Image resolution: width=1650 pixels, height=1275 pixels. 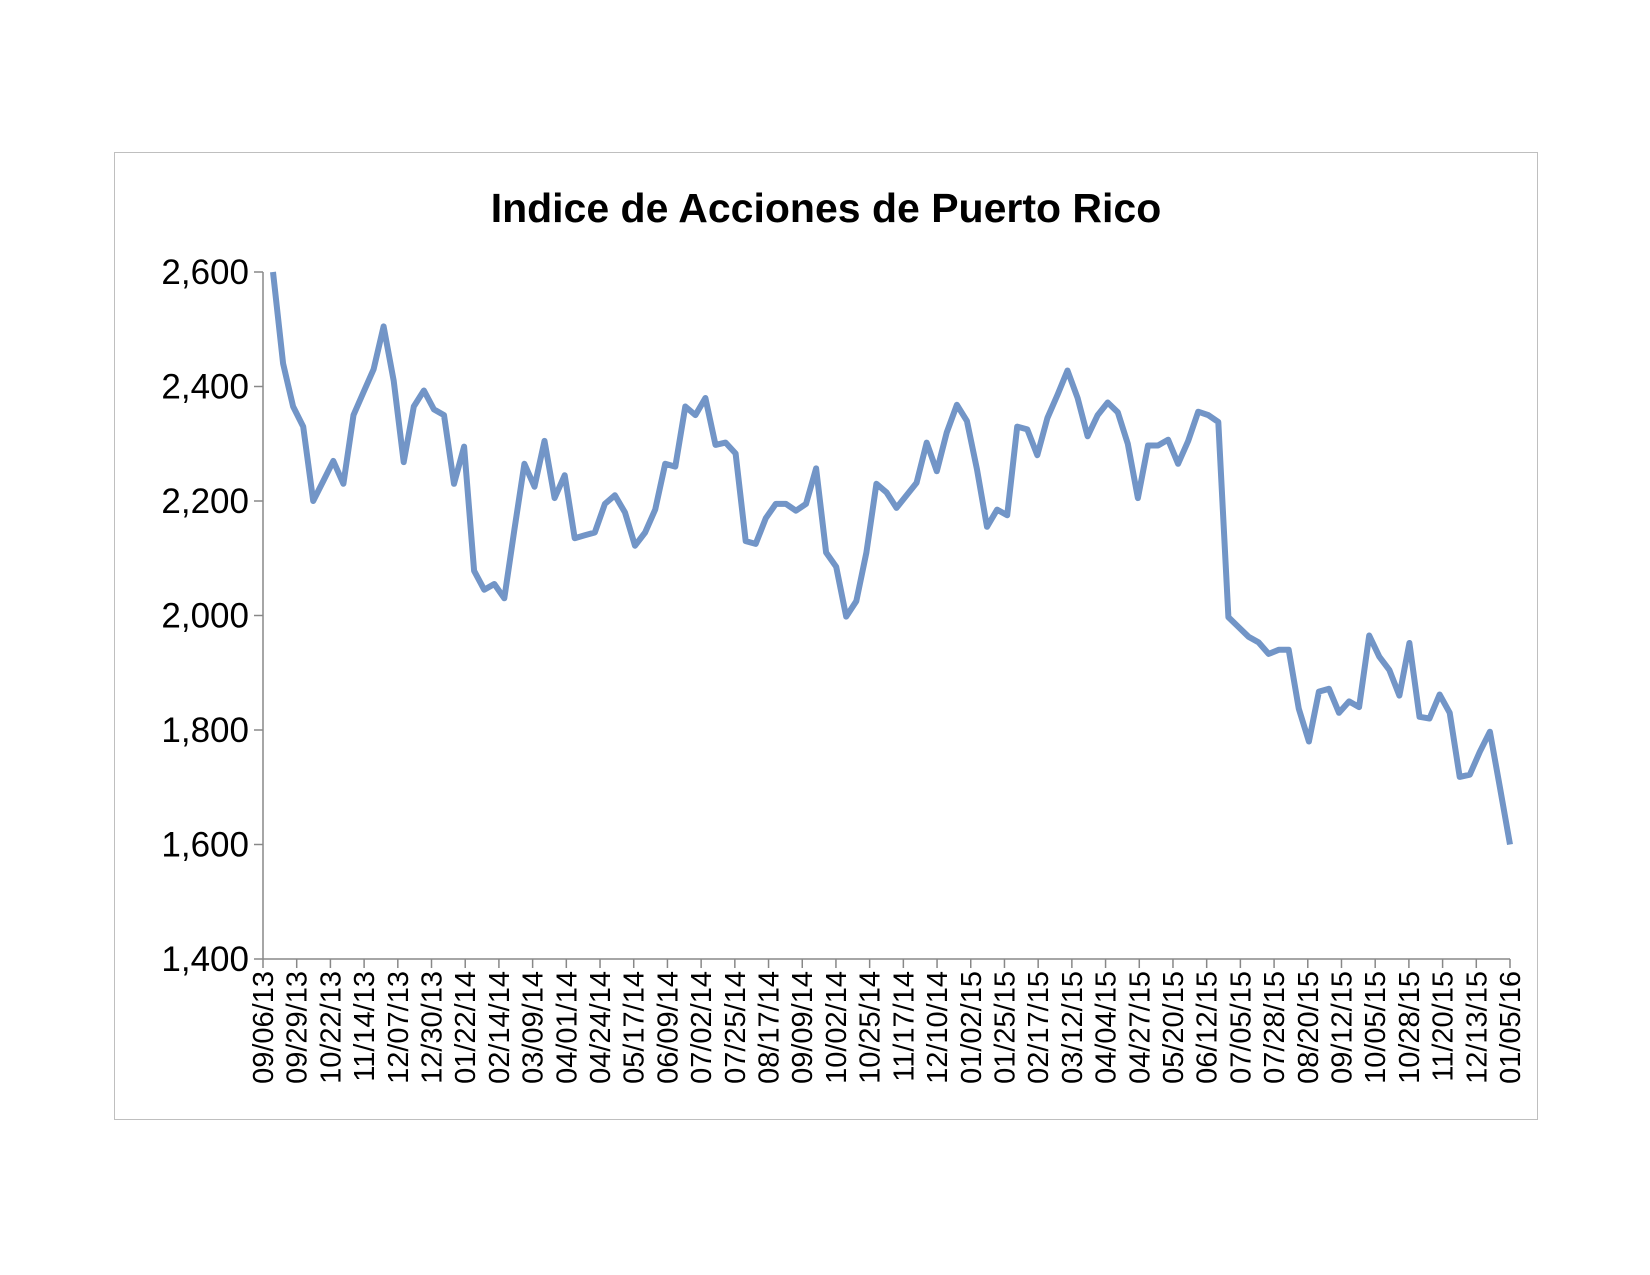 I want to click on x-tick-label: 11/14/13, so click(x=365, y=1026).